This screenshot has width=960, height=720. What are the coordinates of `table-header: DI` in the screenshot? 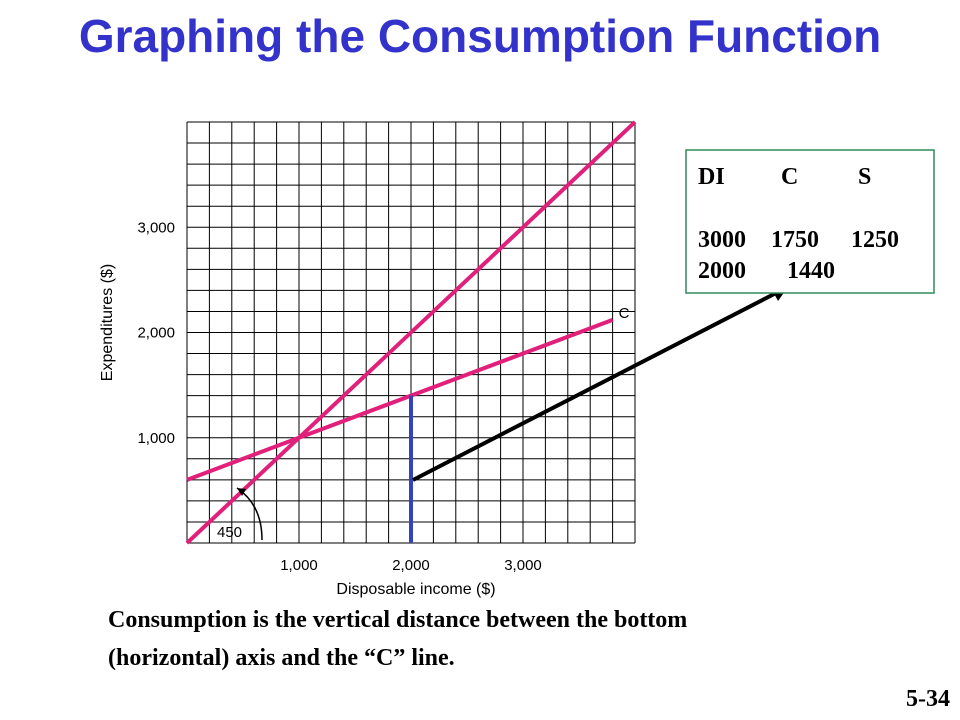 It's located at (711, 177).